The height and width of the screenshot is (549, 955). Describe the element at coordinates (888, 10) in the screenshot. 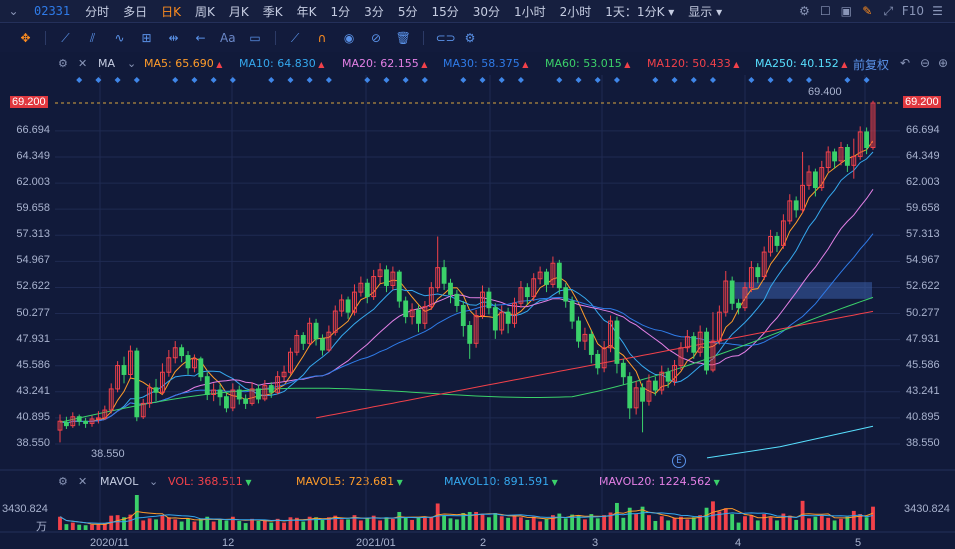

I see `fullscreen-icon: ⤢` at that location.